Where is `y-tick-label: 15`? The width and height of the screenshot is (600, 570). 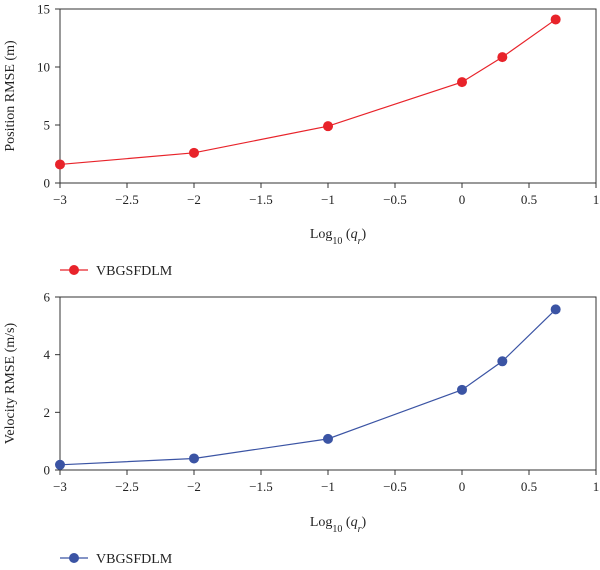
y-tick-label: 15 is located at coordinates (43, 9).